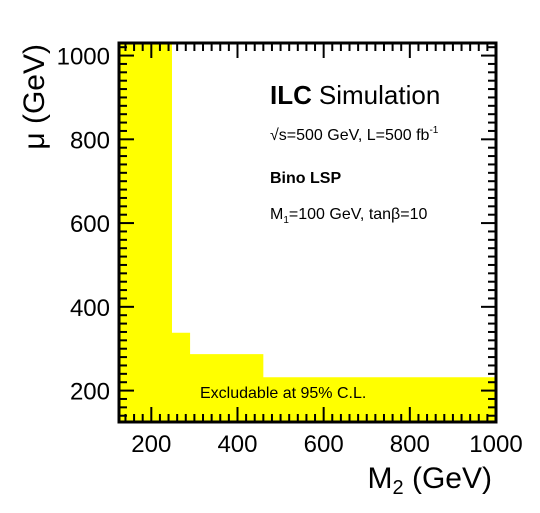 This screenshot has height=513, width=540. Describe the element at coordinates (410, 444) in the screenshot. I see `x-tick-label: 800` at that location.